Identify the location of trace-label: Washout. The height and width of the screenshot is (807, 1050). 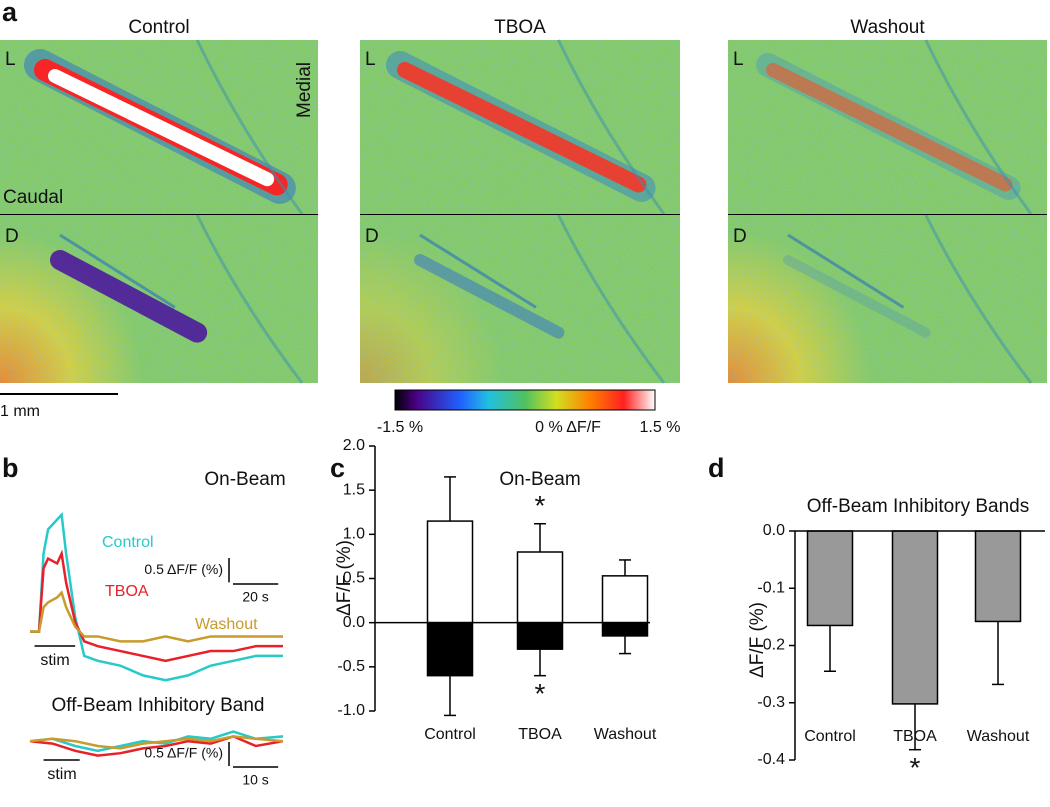
(226, 624).